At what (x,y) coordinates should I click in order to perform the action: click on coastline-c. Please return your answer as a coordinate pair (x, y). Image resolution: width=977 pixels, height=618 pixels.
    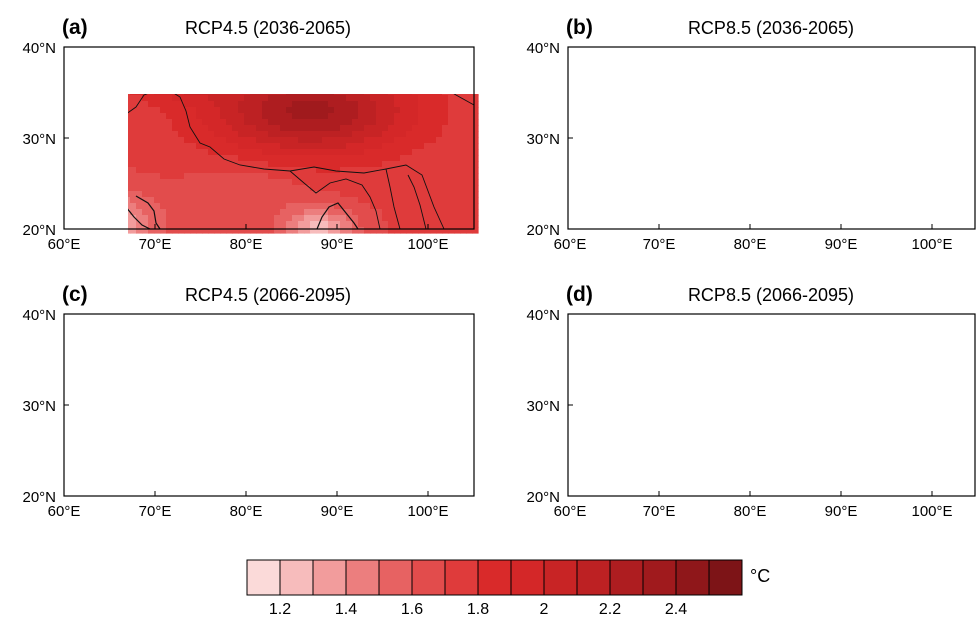
    Looking at the image, I should click on (269, 405).